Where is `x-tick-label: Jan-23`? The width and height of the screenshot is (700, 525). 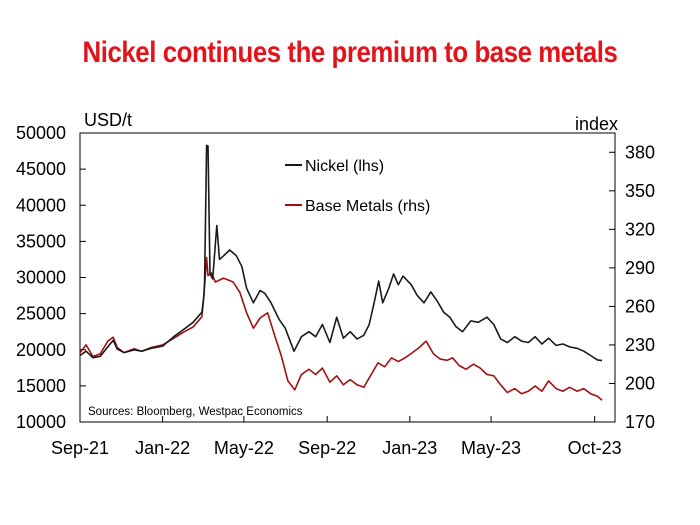
x-tick-label: Jan-23 is located at coordinates (409, 448).